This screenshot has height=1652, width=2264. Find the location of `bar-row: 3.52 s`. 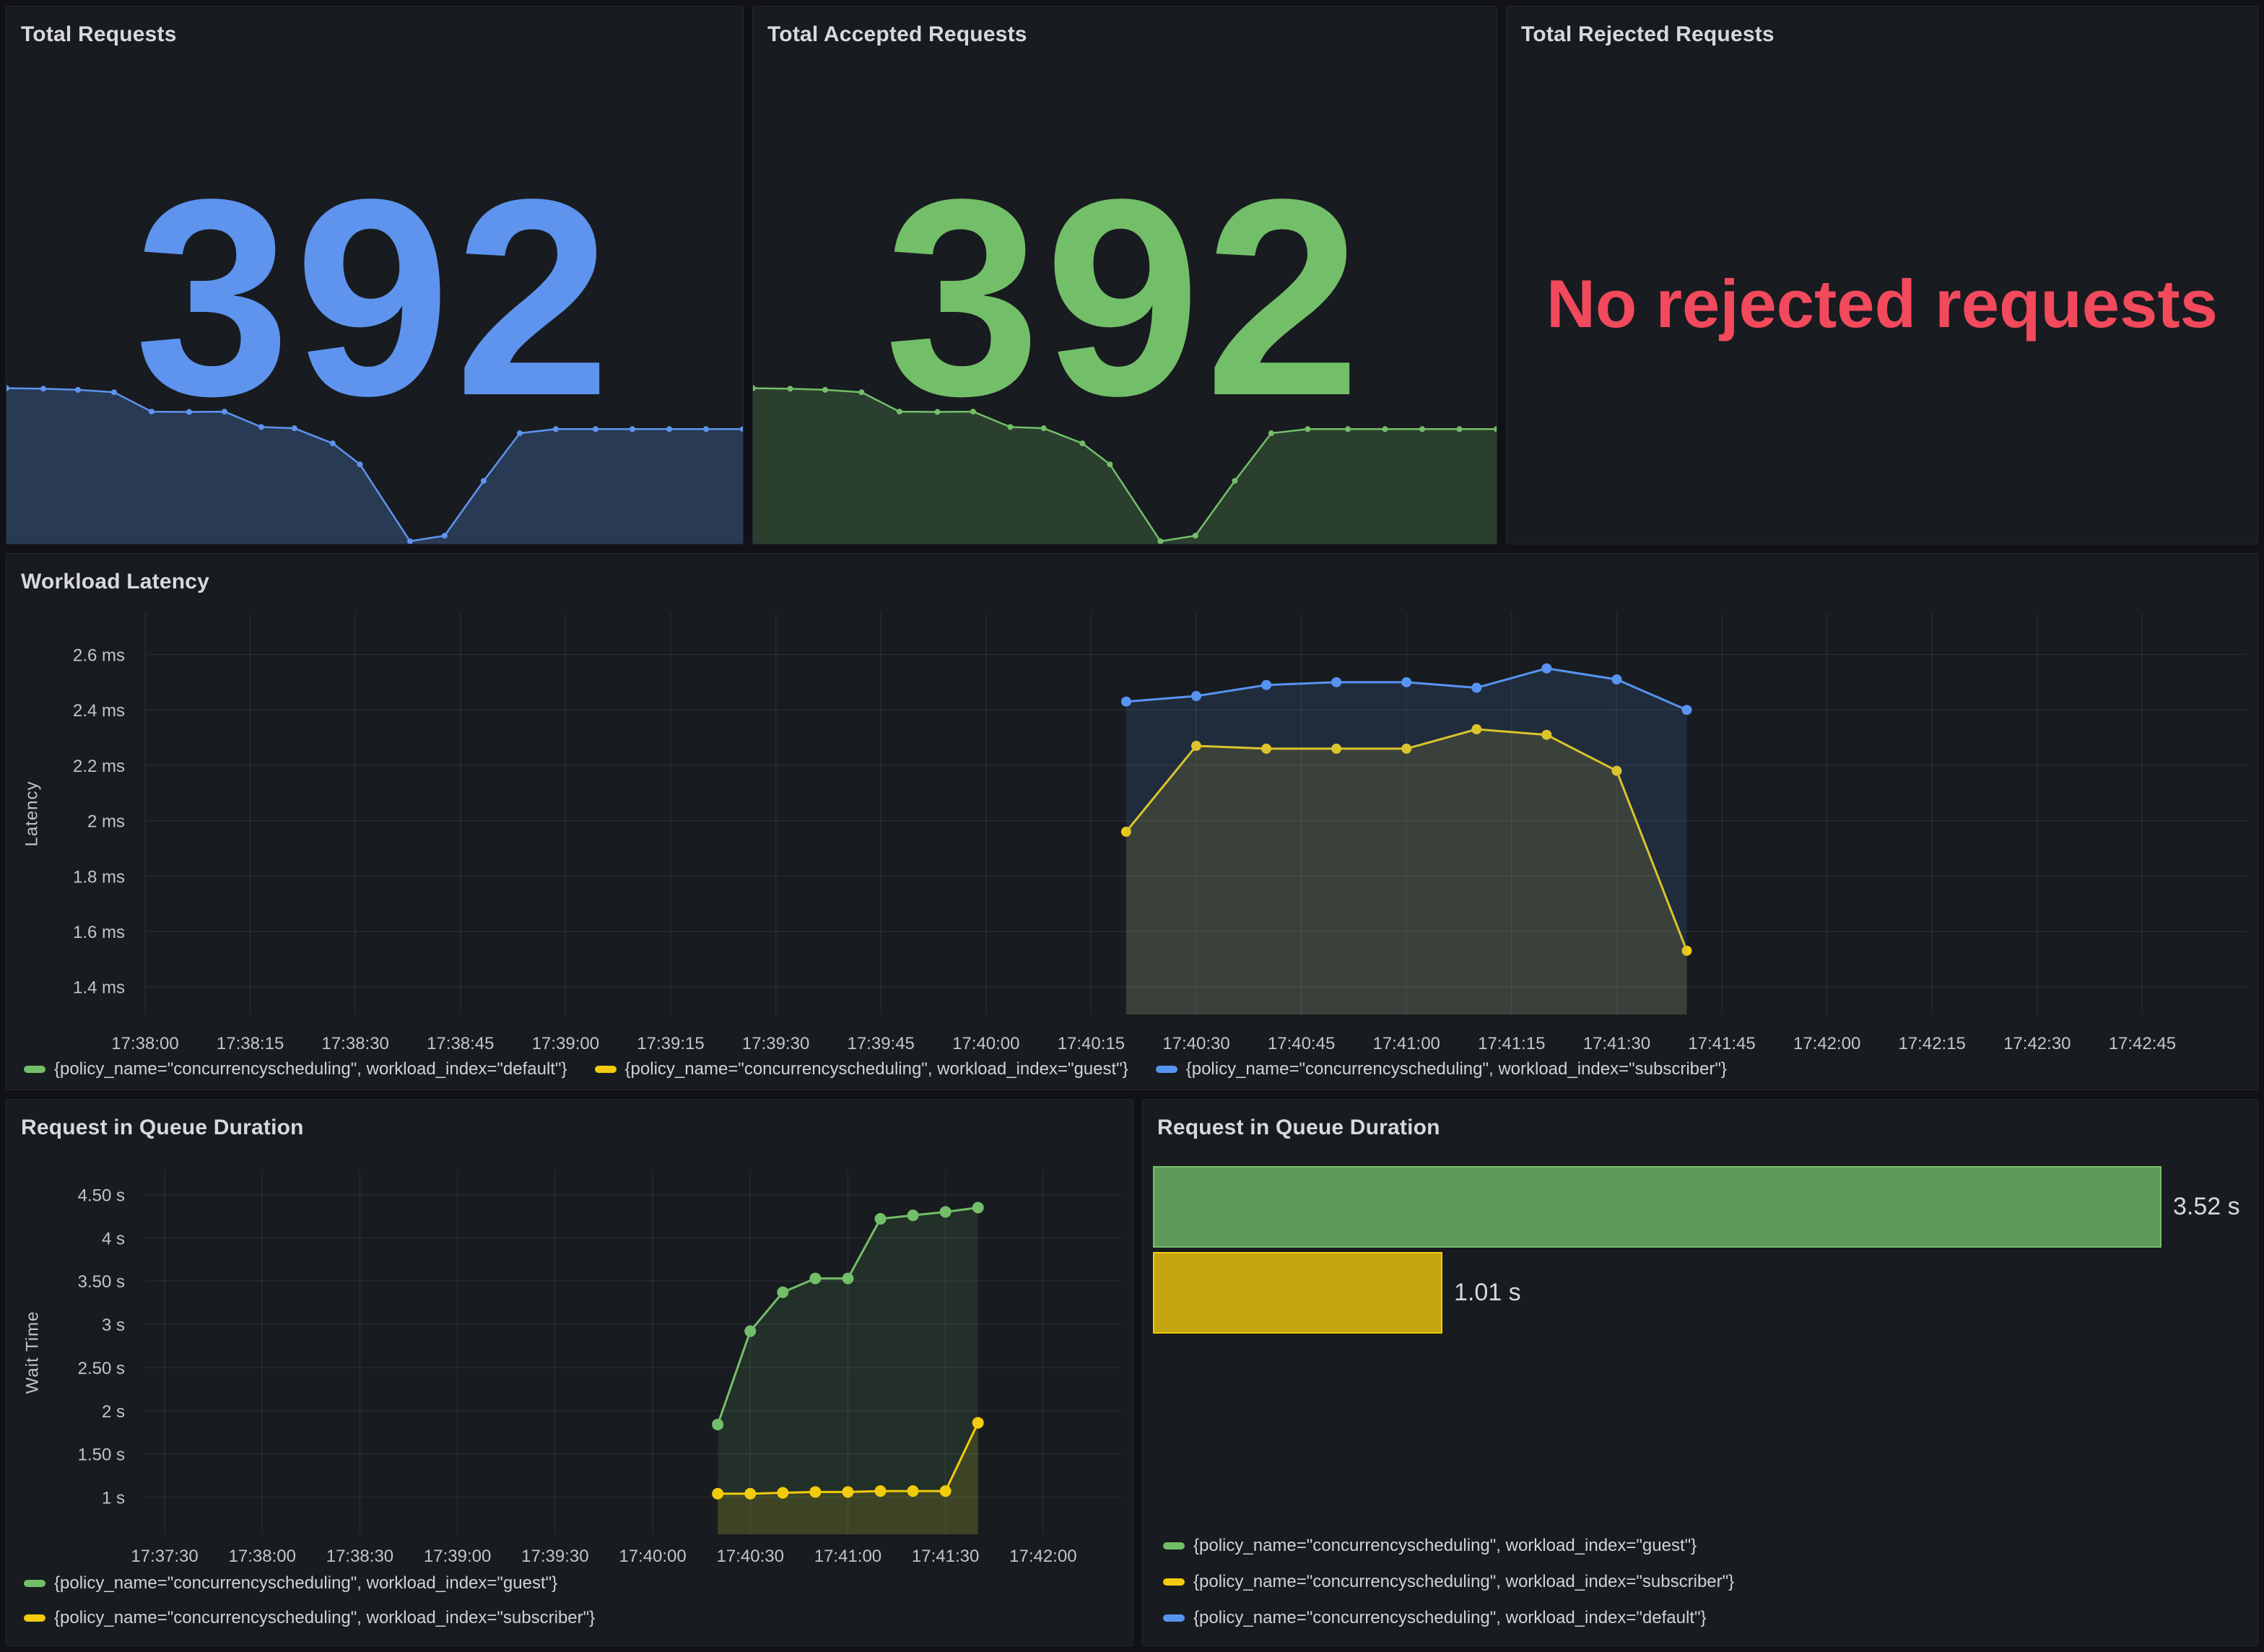

bar-row: 3.52 s is located at coordinates (1700, 1207).